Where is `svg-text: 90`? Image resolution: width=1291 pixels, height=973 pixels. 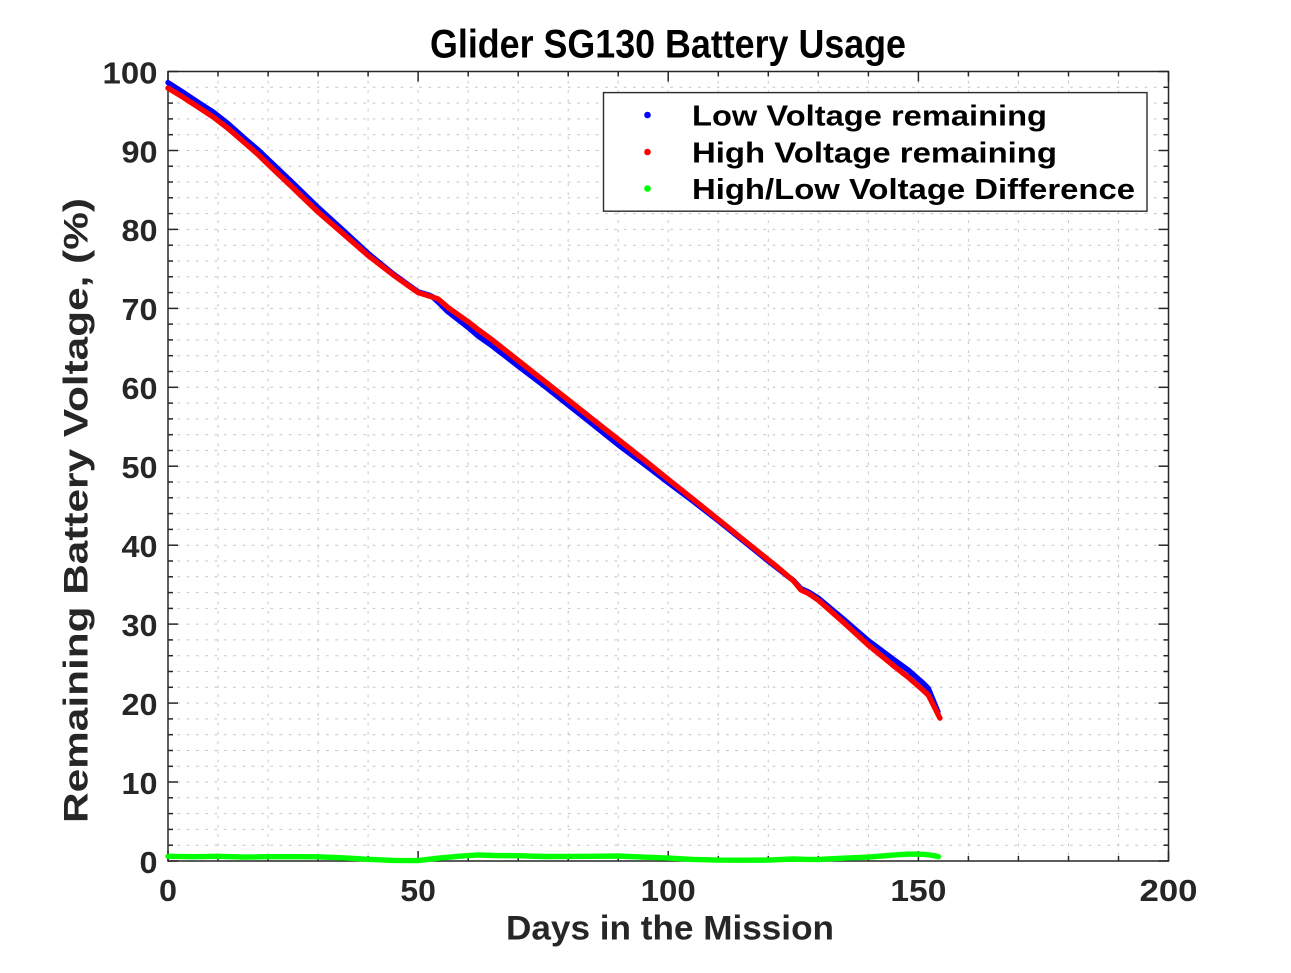
svg-text: 90 is located at coordinates (140, 151).